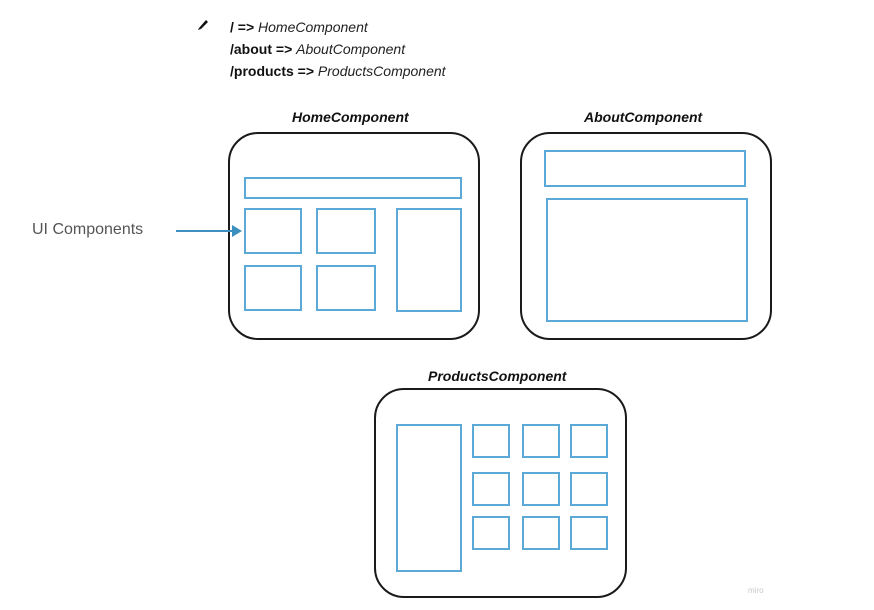 The width and height of the screenshot is (874, 610). I want to click on arrow-head-icon, so click(237, 231).